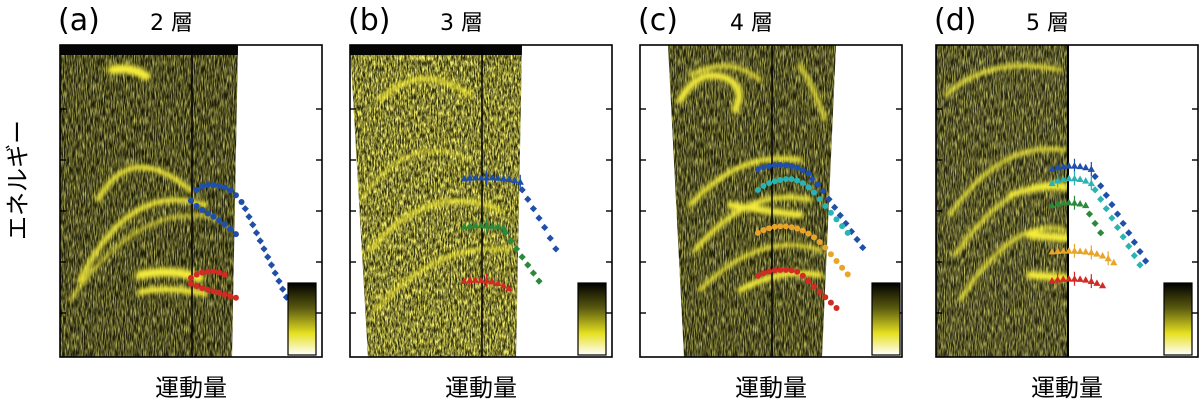 Image resolution: width=1200 pixels, height=407 pixels. I want to click on panel-title-b: 3 層, so click(461, 23).